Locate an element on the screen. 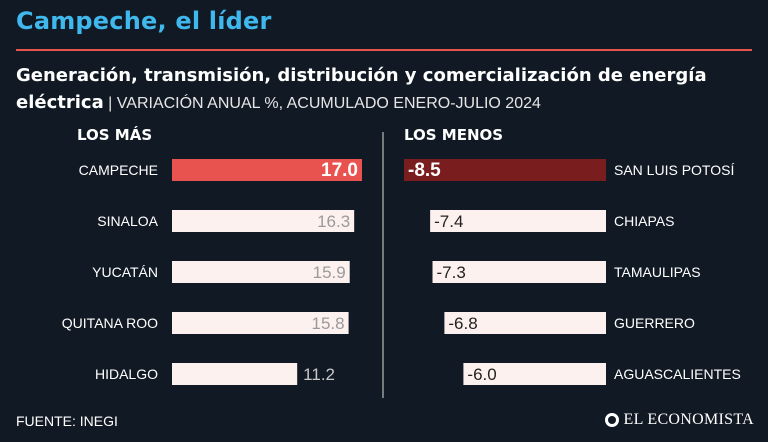 This screenshot has height=442, width=768. value-label-bottom-2: -7.4 is located at coordinates (448, 221).